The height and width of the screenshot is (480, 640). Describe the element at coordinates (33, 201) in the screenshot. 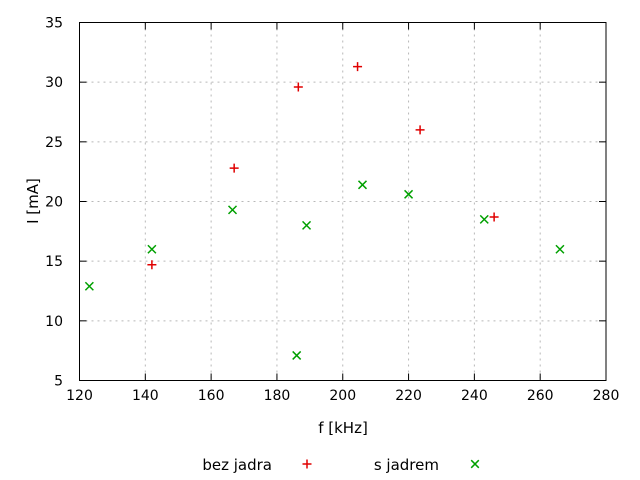

I see `y-axis-title: I [mA]` at that location.